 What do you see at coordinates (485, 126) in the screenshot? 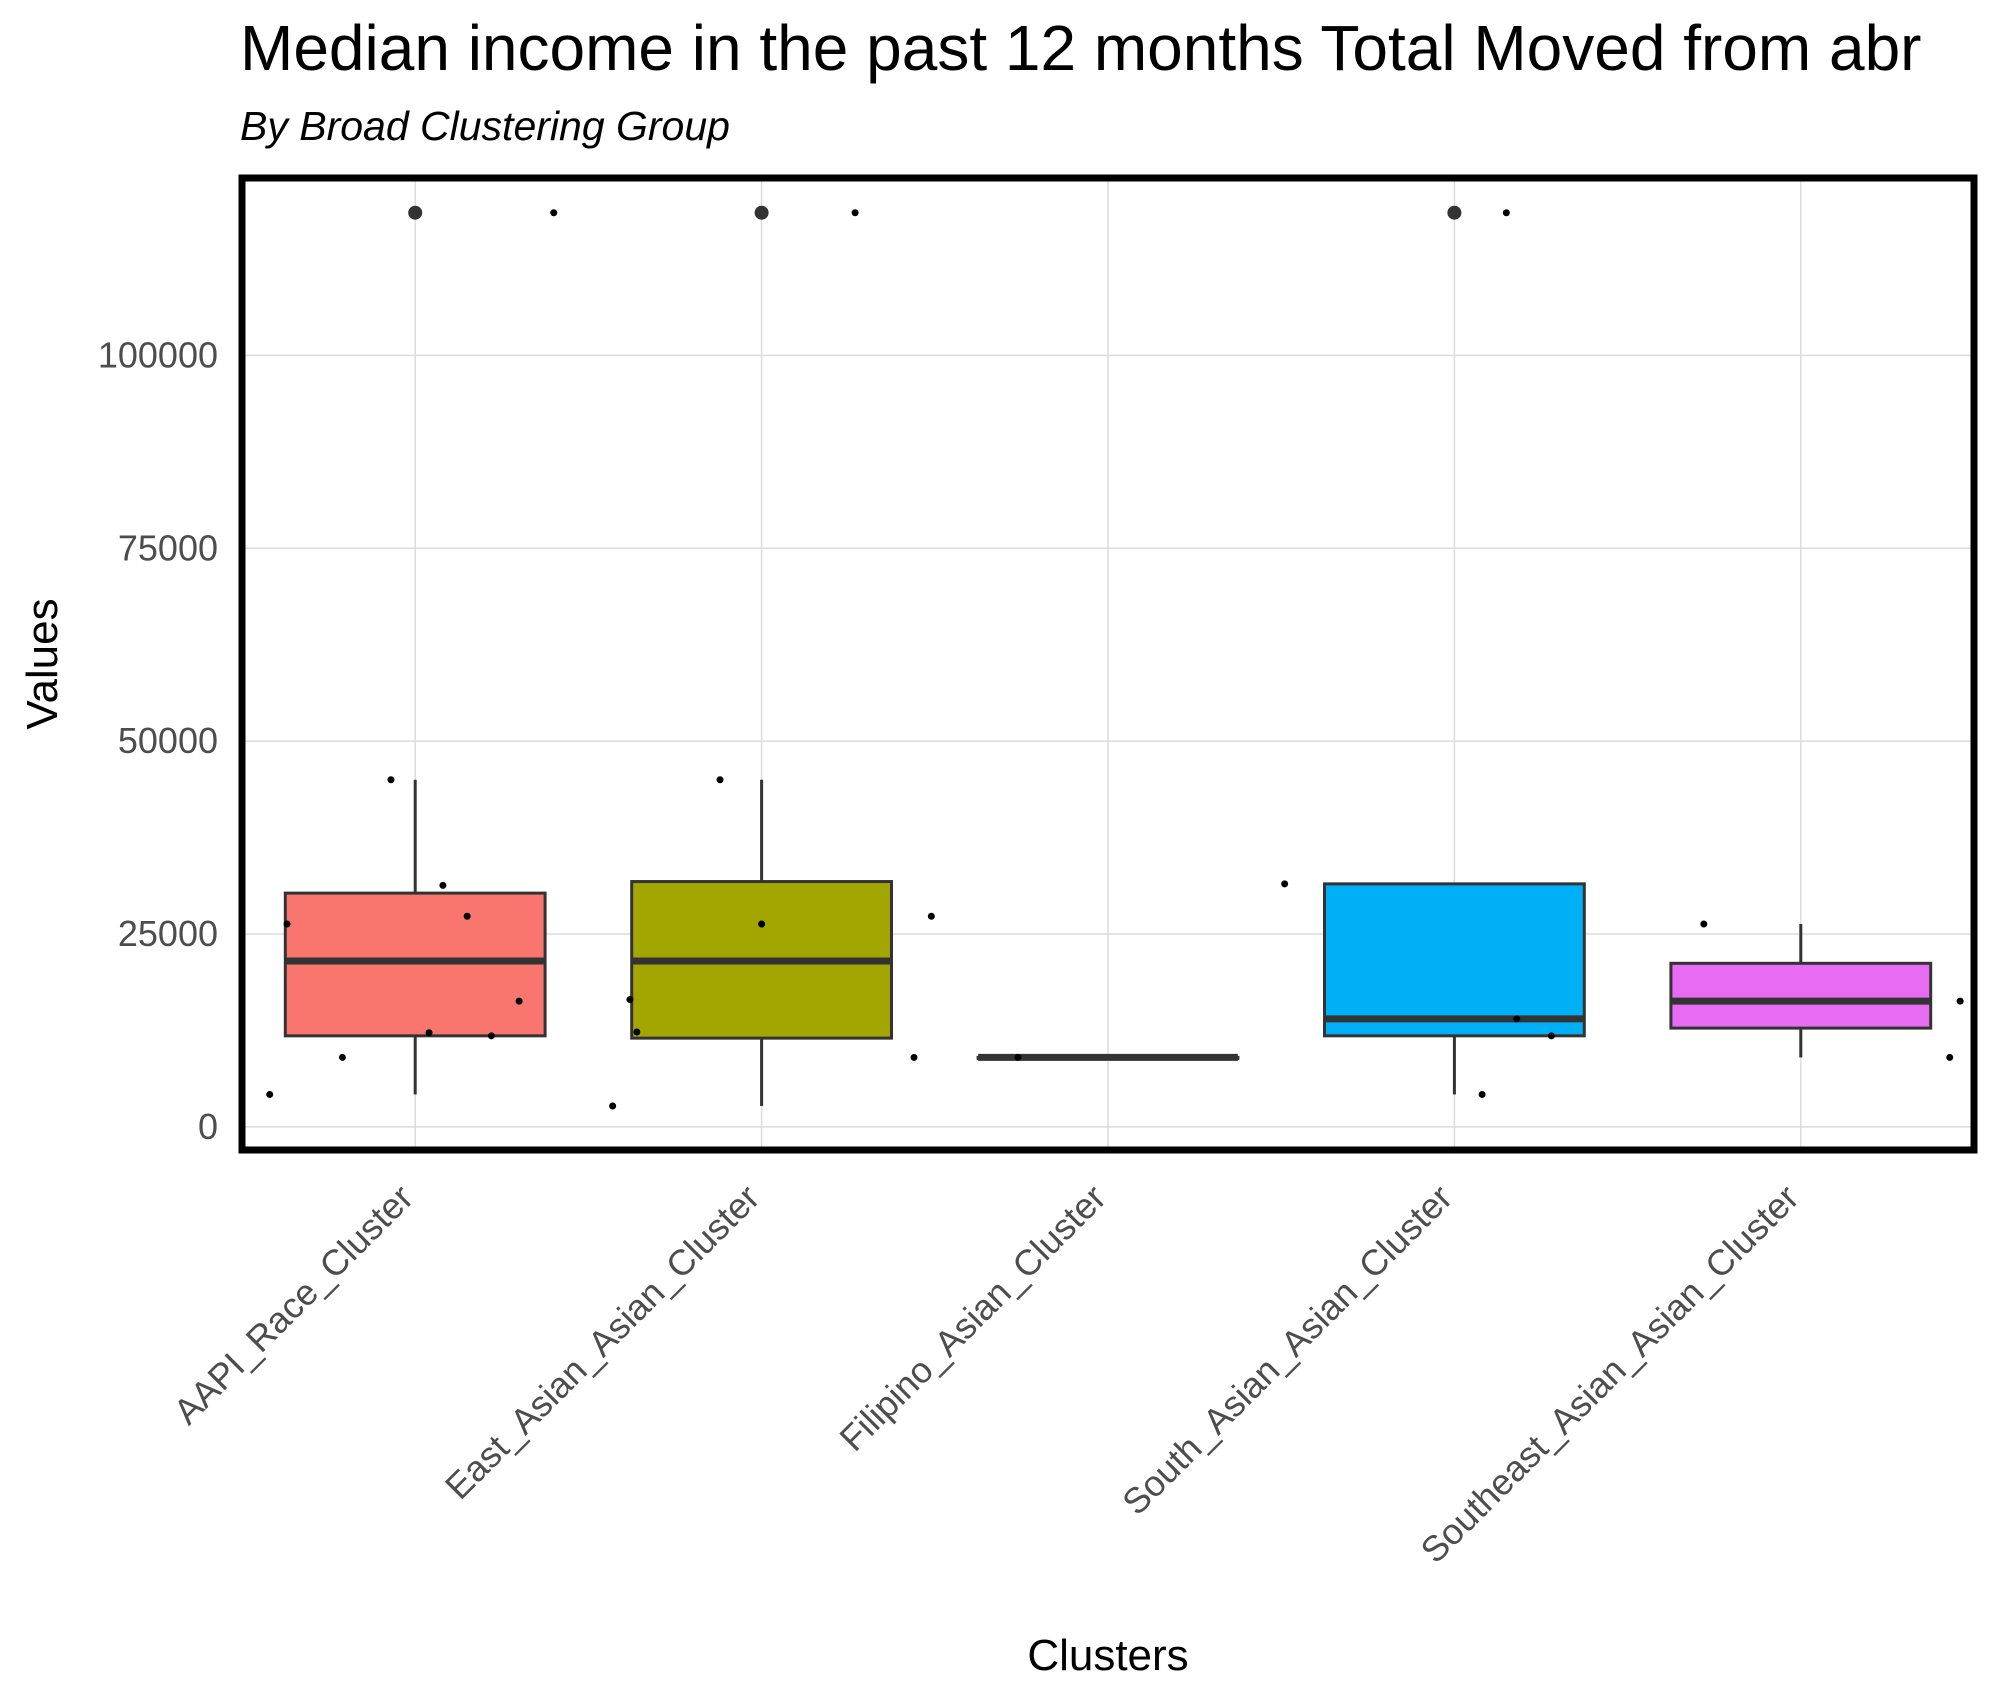
I see `chart-subtitle: By Broad Clustering Group` at bounding box center [485, 126].